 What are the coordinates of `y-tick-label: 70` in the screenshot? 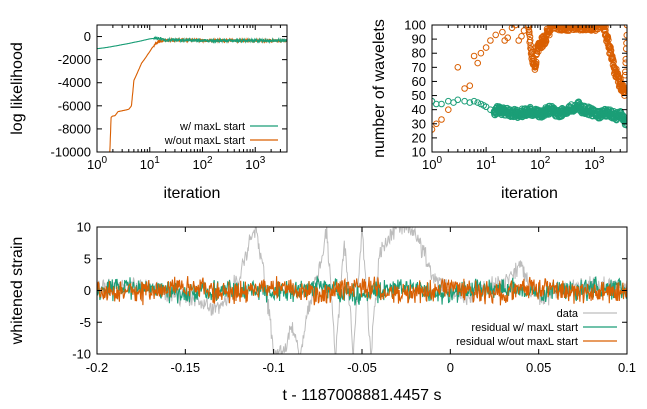 It's located at (419, 67).